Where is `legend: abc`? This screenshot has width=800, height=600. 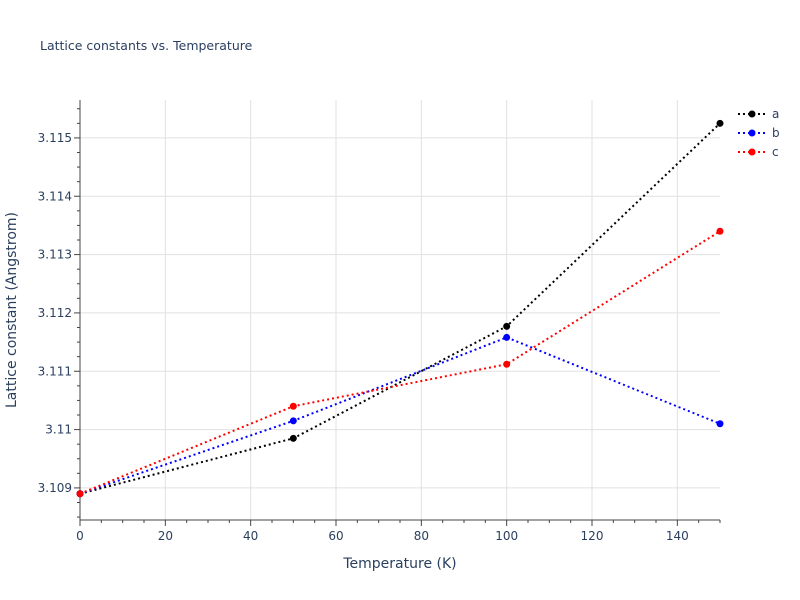 legend: abc is located at coordinates (759, 133).